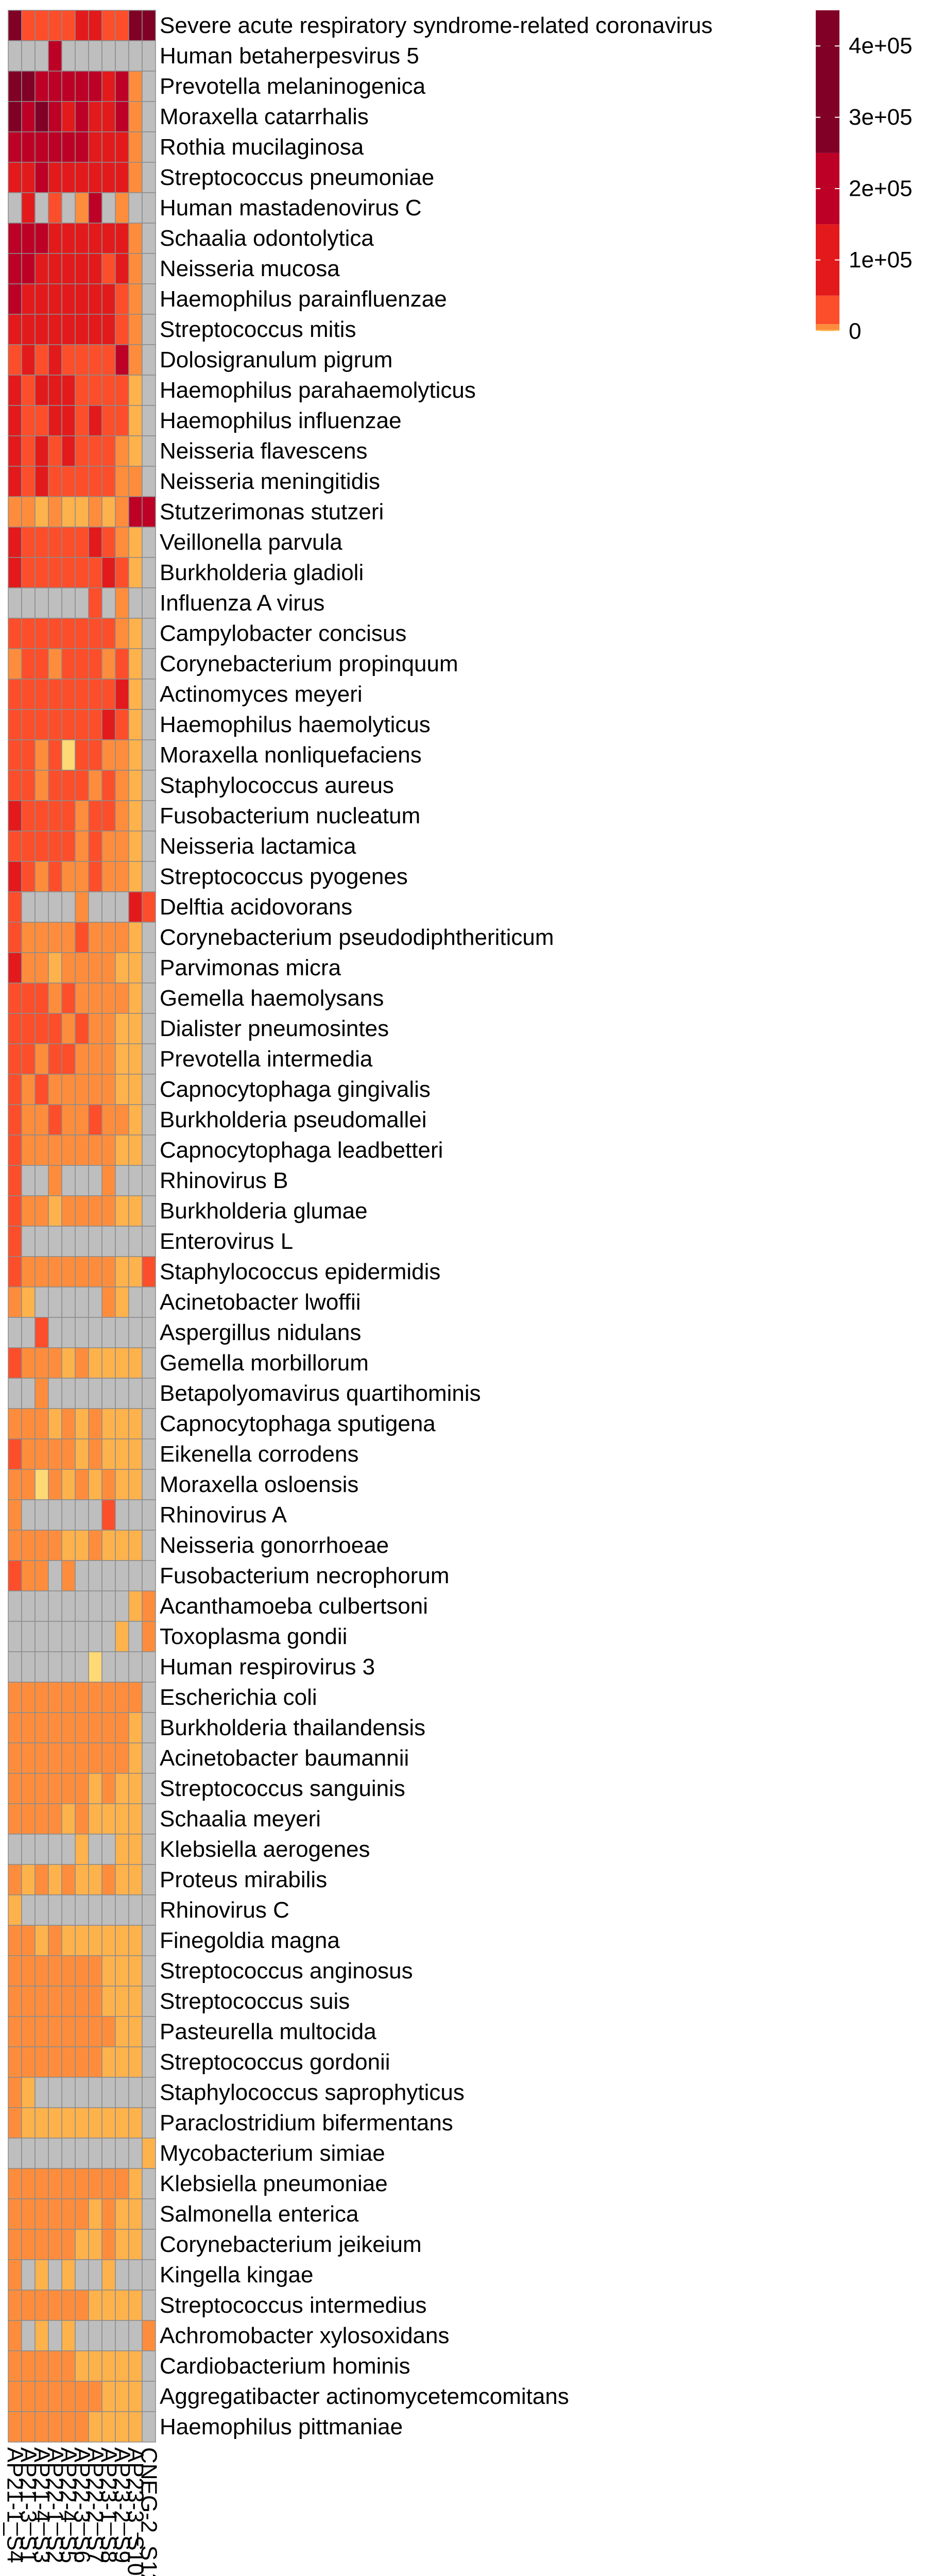 This screenshot has width=927, height=2576. What do you see at coordinates (303, 299) in the screenshot?
I see `row-label: Haemophilus parainfluenzae` at bounding box center [303, 299].